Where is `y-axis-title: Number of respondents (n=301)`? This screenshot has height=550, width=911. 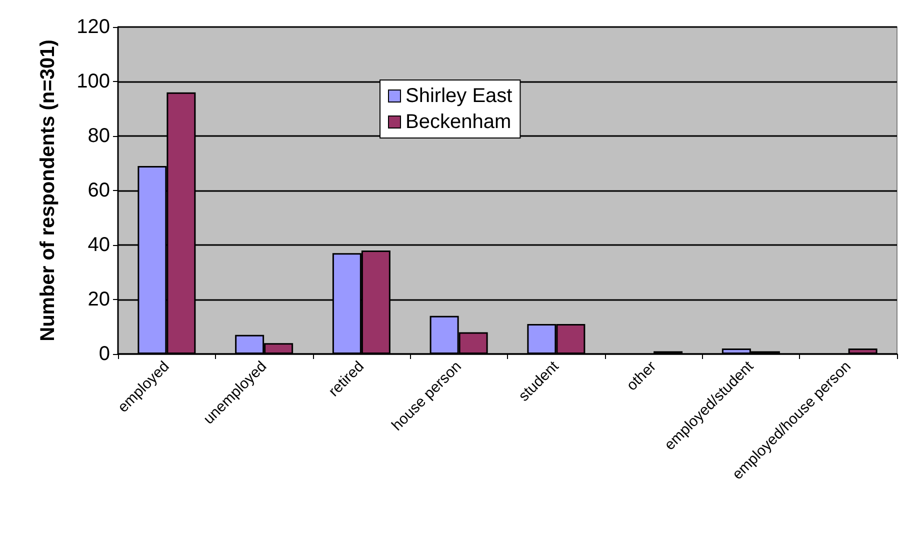
y-axis-title: Number of respondents (n=301) is located at coordinates (48, 191).